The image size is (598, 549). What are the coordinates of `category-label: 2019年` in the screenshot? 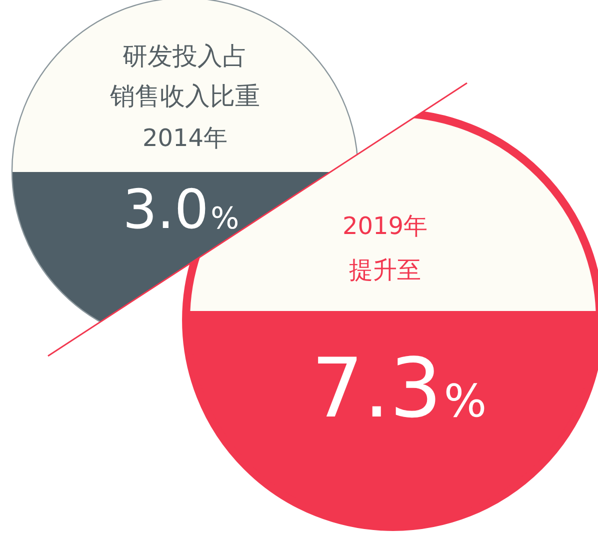 It's located at (385, 226).